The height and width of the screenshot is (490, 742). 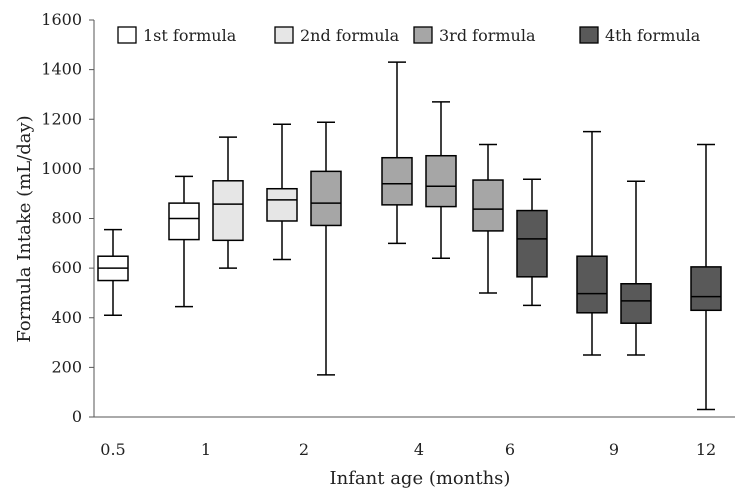 I want to click on legend-label: 2nd formula, so click(x=350, y=35).